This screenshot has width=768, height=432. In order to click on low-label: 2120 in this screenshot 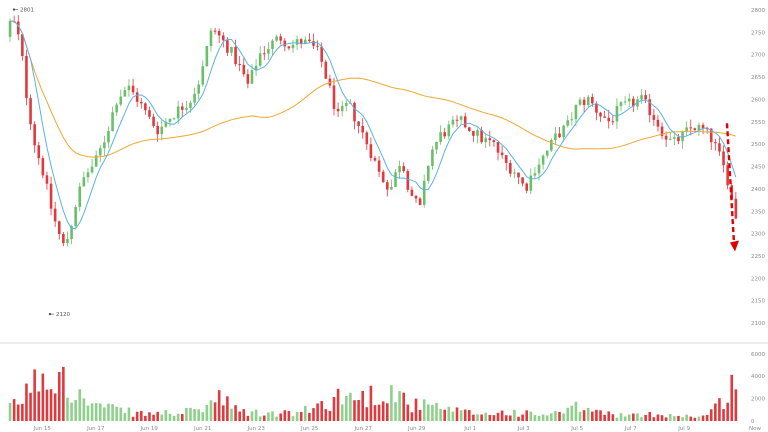, I will do `click(63, 315)`.